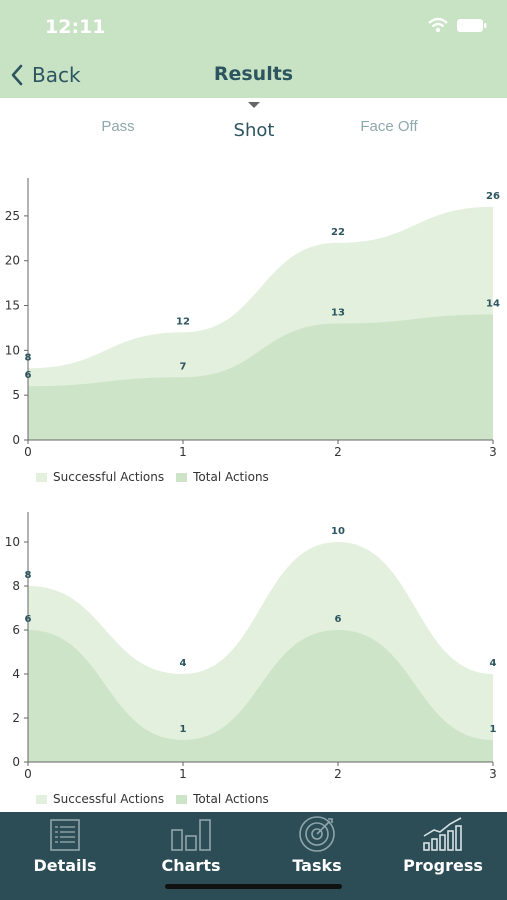 Image resolution: width=507 pixels, height=900 pixels. What do you see at coordinates (442, 834) in the screenshot?
I see `progress-chart-icon` at bounding box center [442, 834].